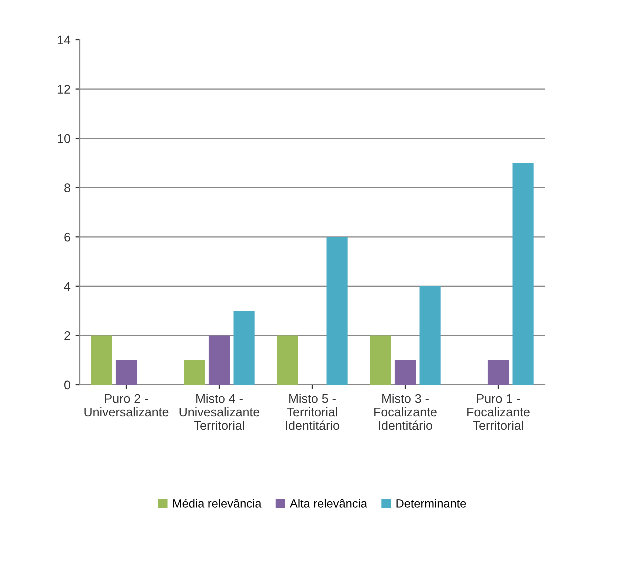 The height and width of the screenshot is (568, 622). Describe the element at coordinates (67, 286) in the screenshot. I see `y-tick-label: 4` at that location.